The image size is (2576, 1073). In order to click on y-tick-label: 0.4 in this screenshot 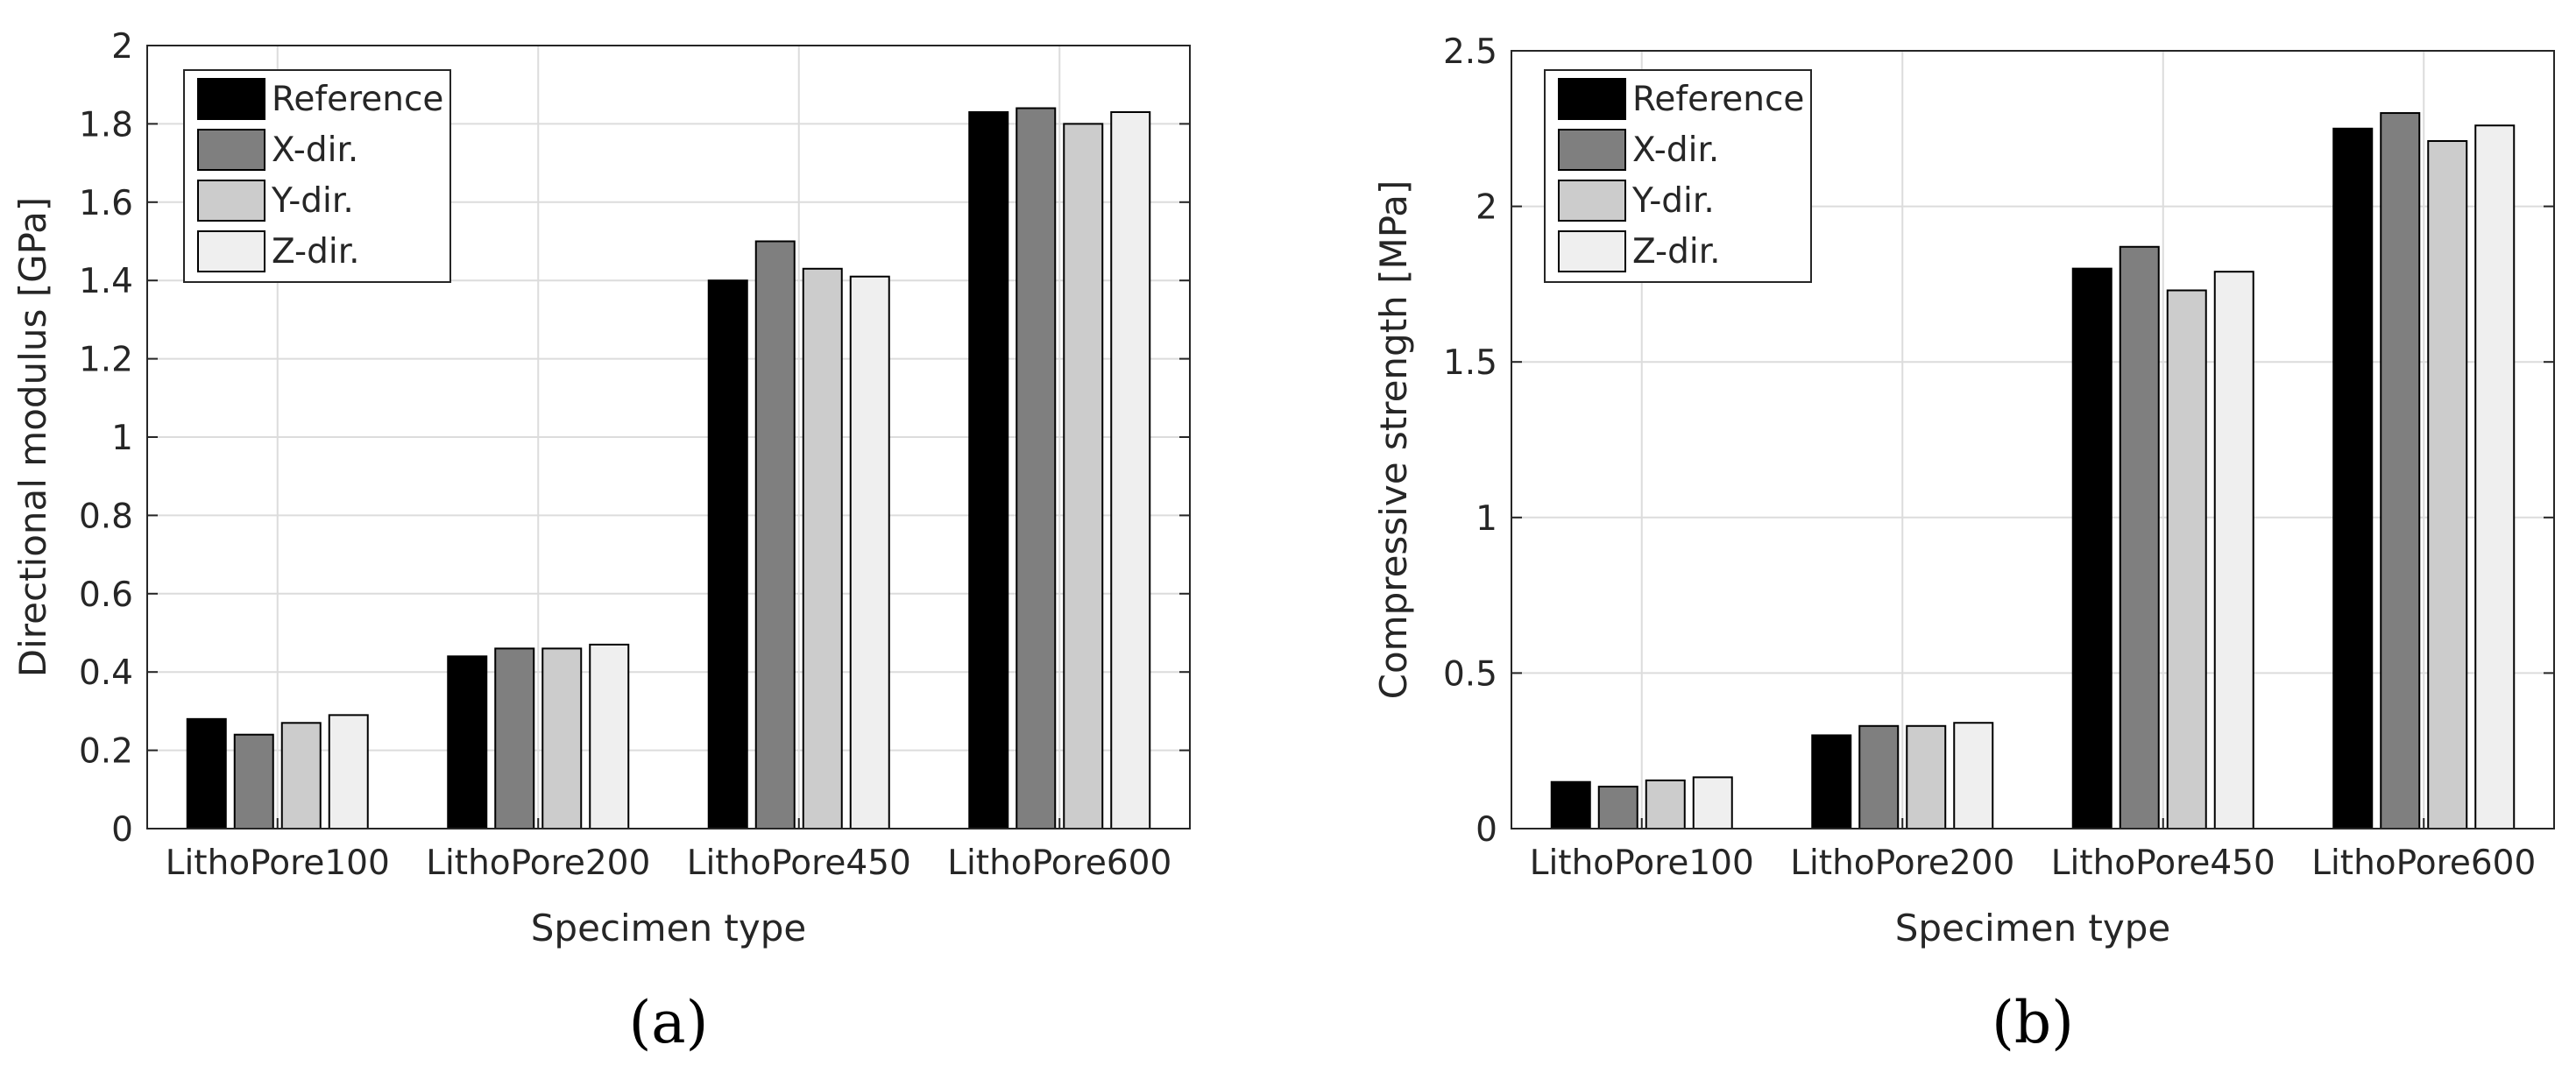, I will do `click(106, 673)`.